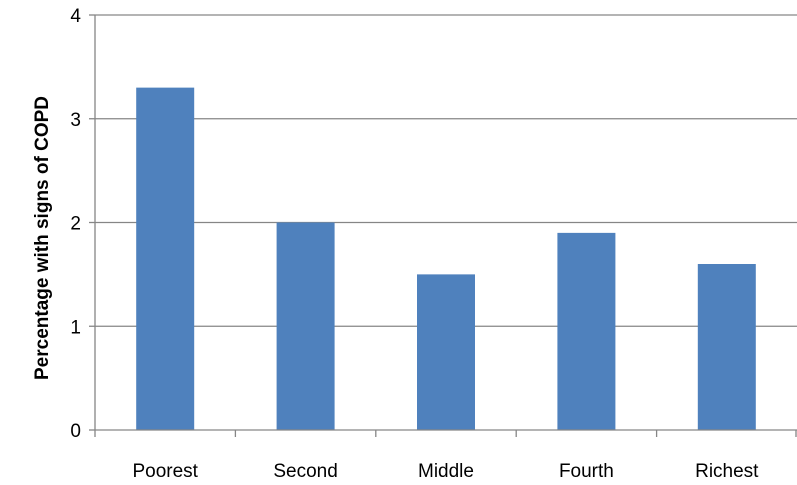 This screenshot has height=485, width=797. Describe the element at coordinates (305, 326) in the screenshot. I see `bar-second` at that location.